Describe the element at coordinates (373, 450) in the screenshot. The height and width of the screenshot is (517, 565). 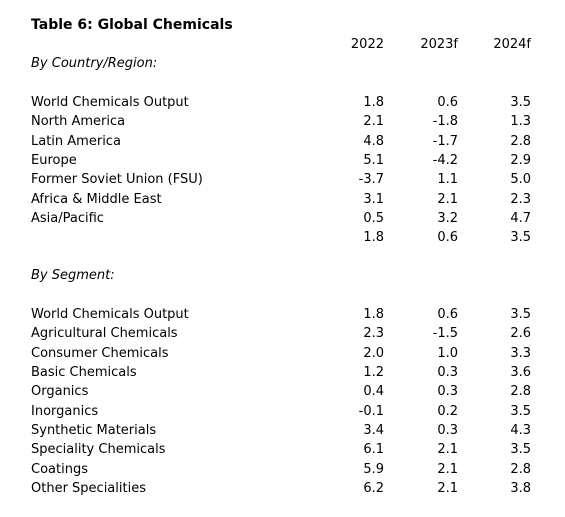
I see `cell-value: 6.1` at that location.